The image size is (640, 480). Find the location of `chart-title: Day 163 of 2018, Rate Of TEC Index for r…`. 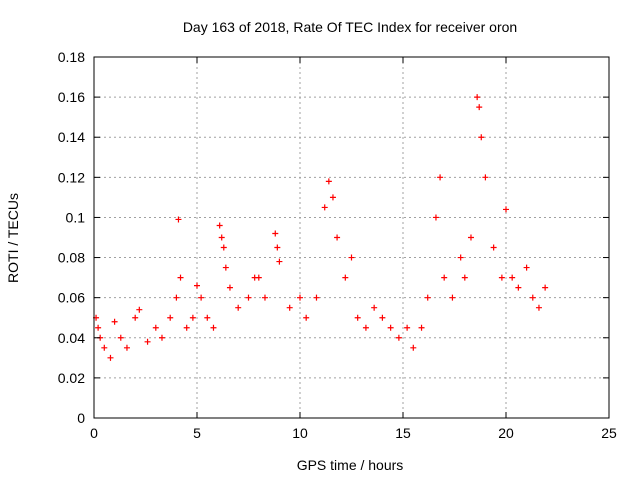

chart-title: Day 163 of 2018, Rate Of TEC Index for r… is located at coordinates (350, 27).